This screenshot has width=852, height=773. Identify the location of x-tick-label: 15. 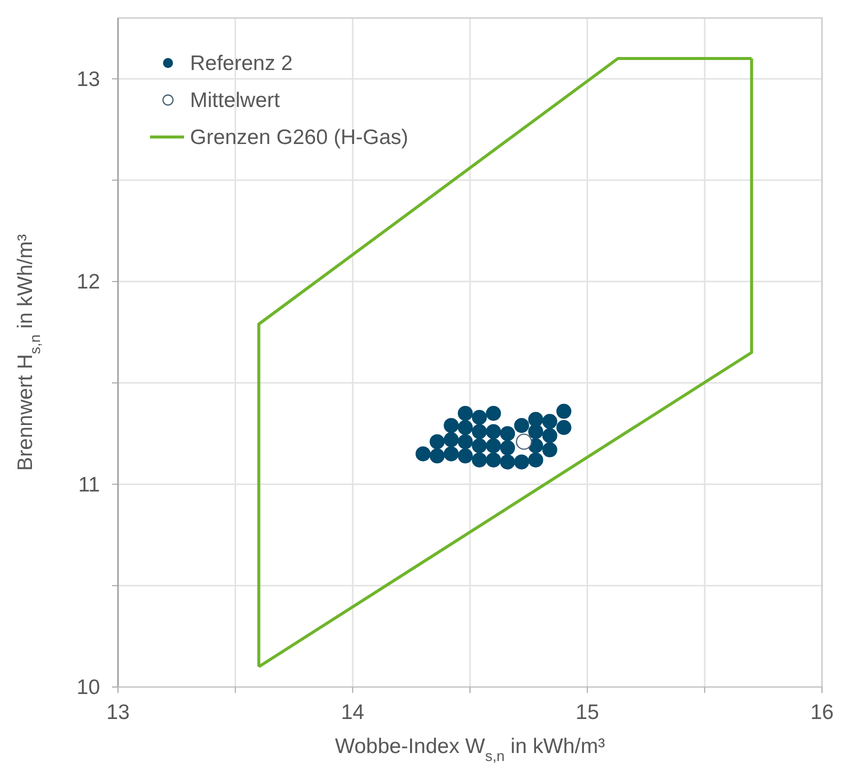
(588, 712).